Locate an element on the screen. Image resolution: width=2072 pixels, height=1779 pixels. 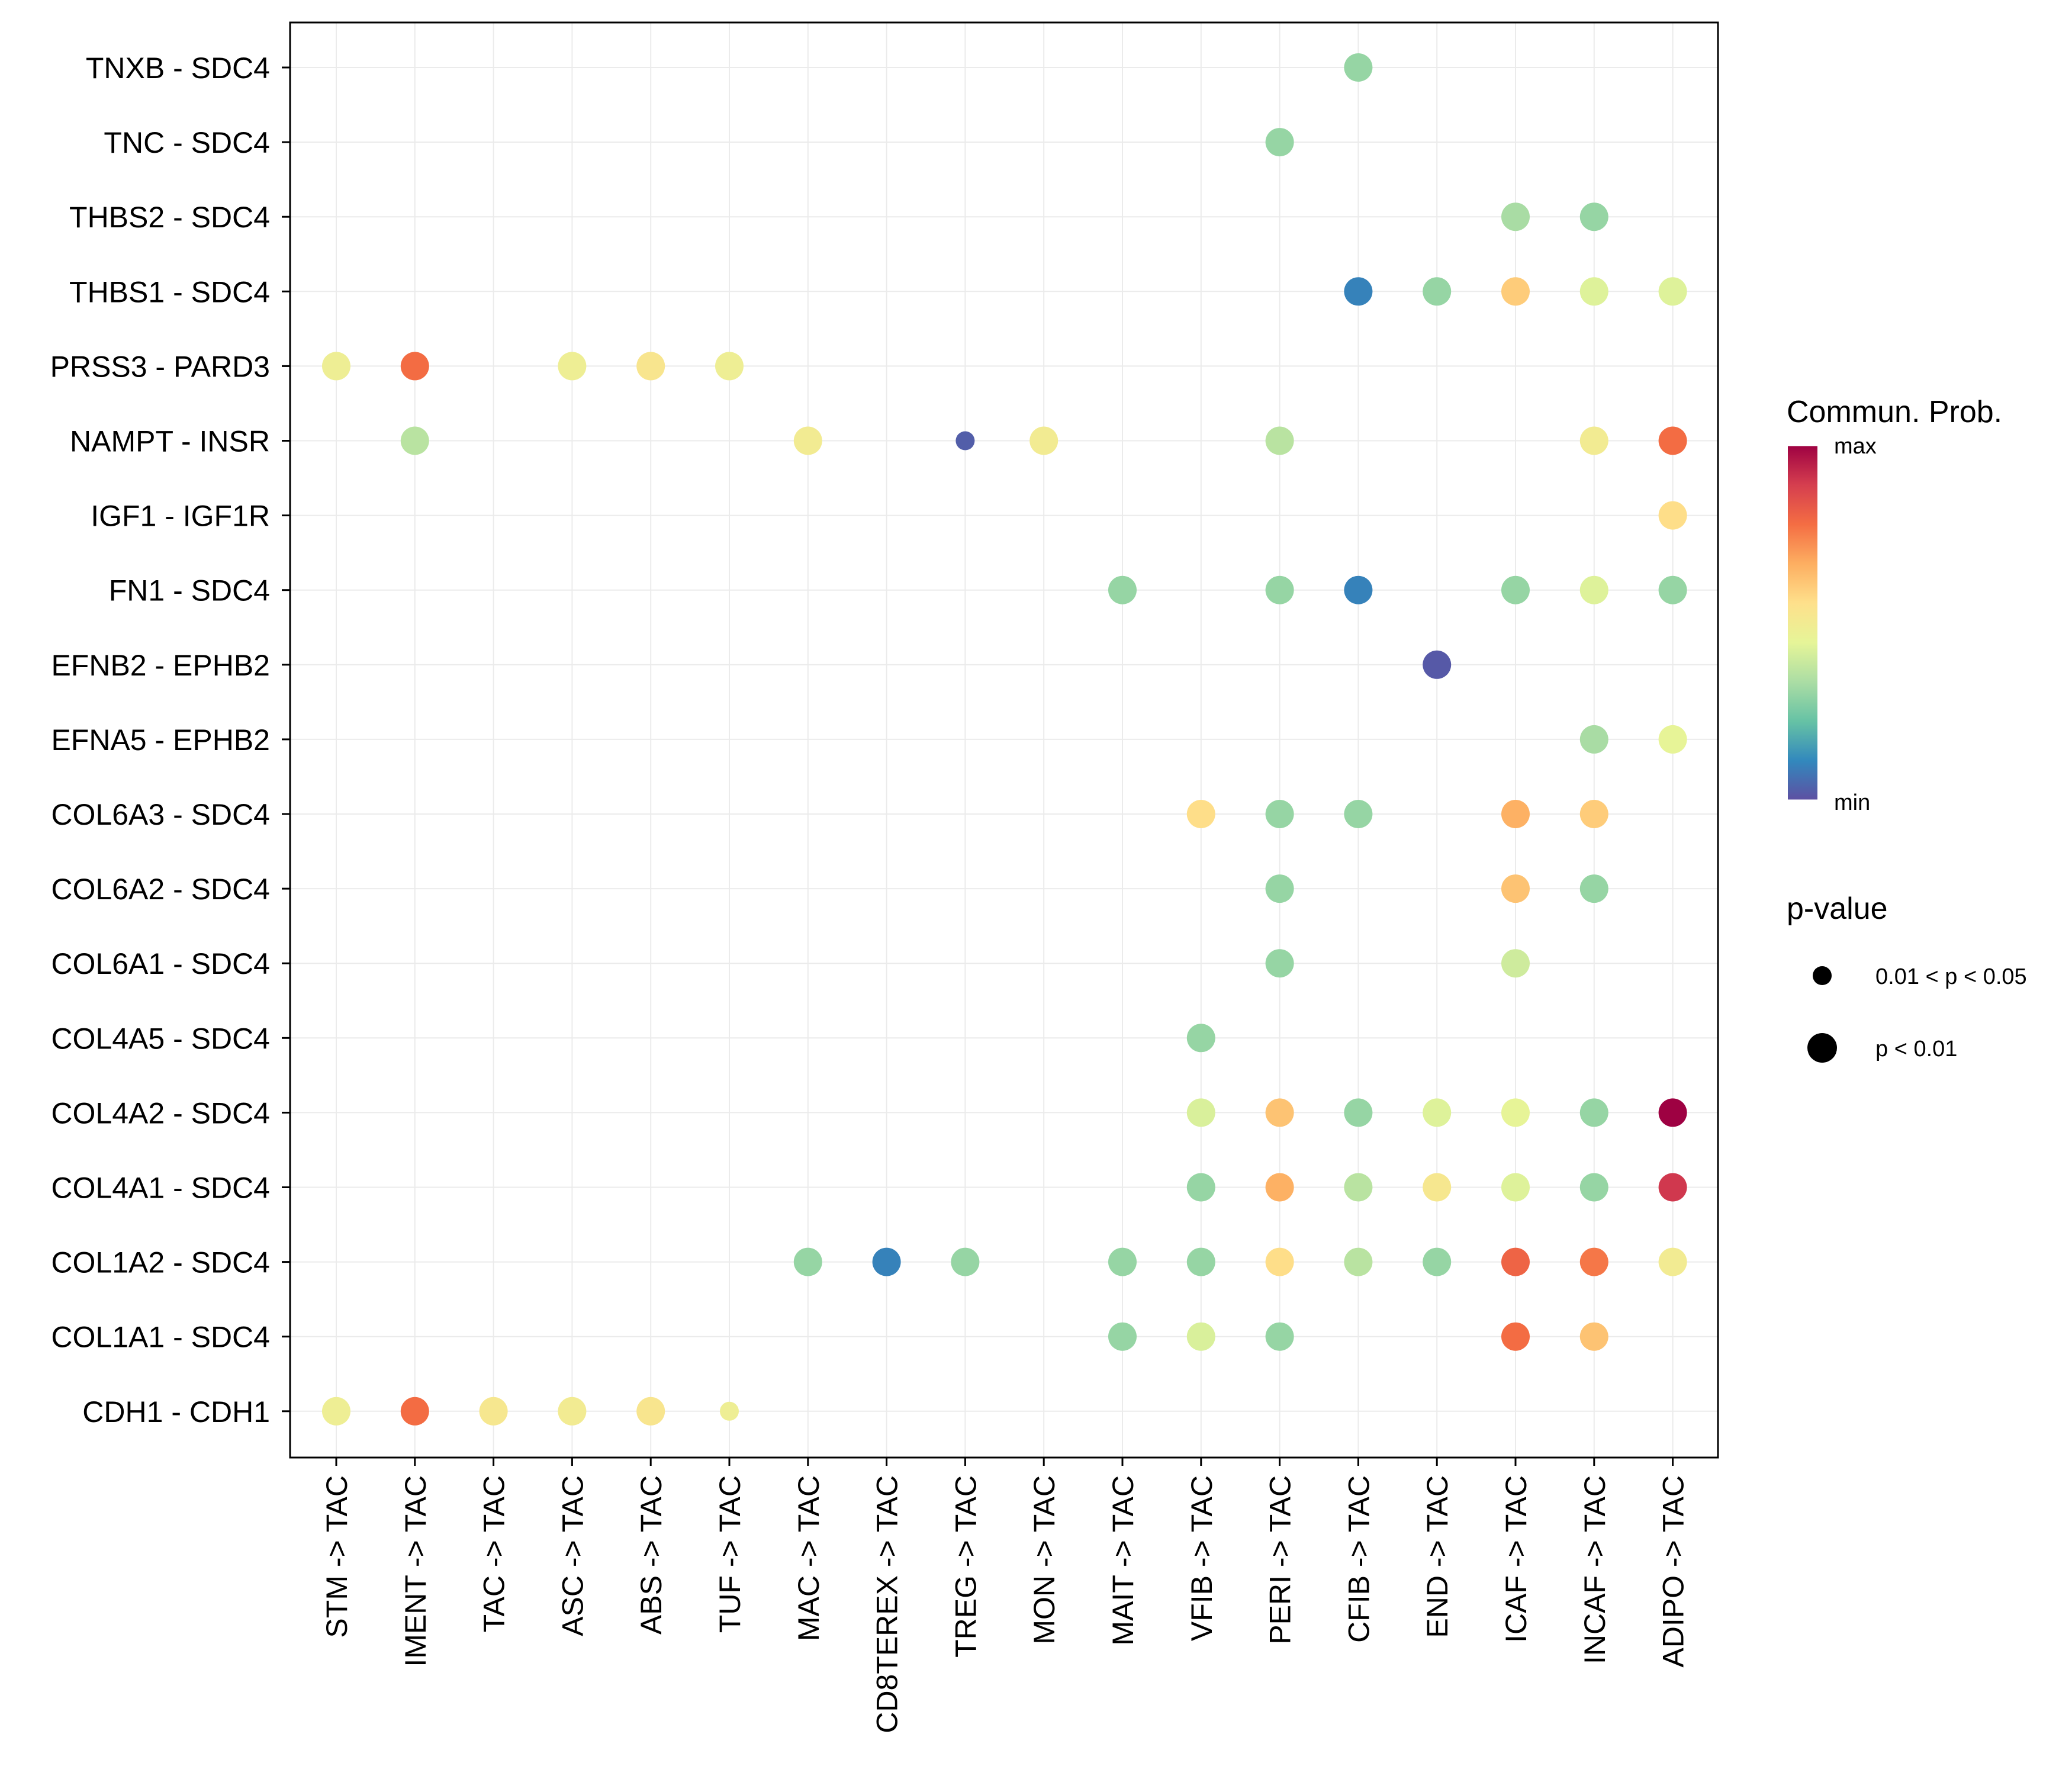
y-tick-label: TNXB - SDC4 is located at coordinates (178, 68).